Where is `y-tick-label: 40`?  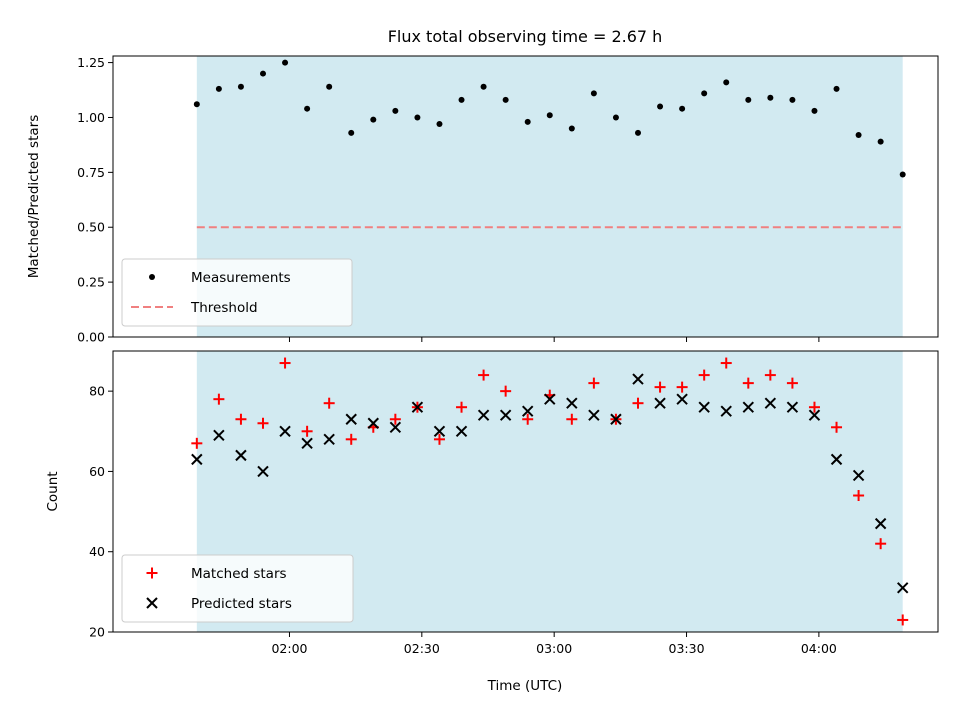 y-tick-label: 40 is located at coordinates (97, 551).